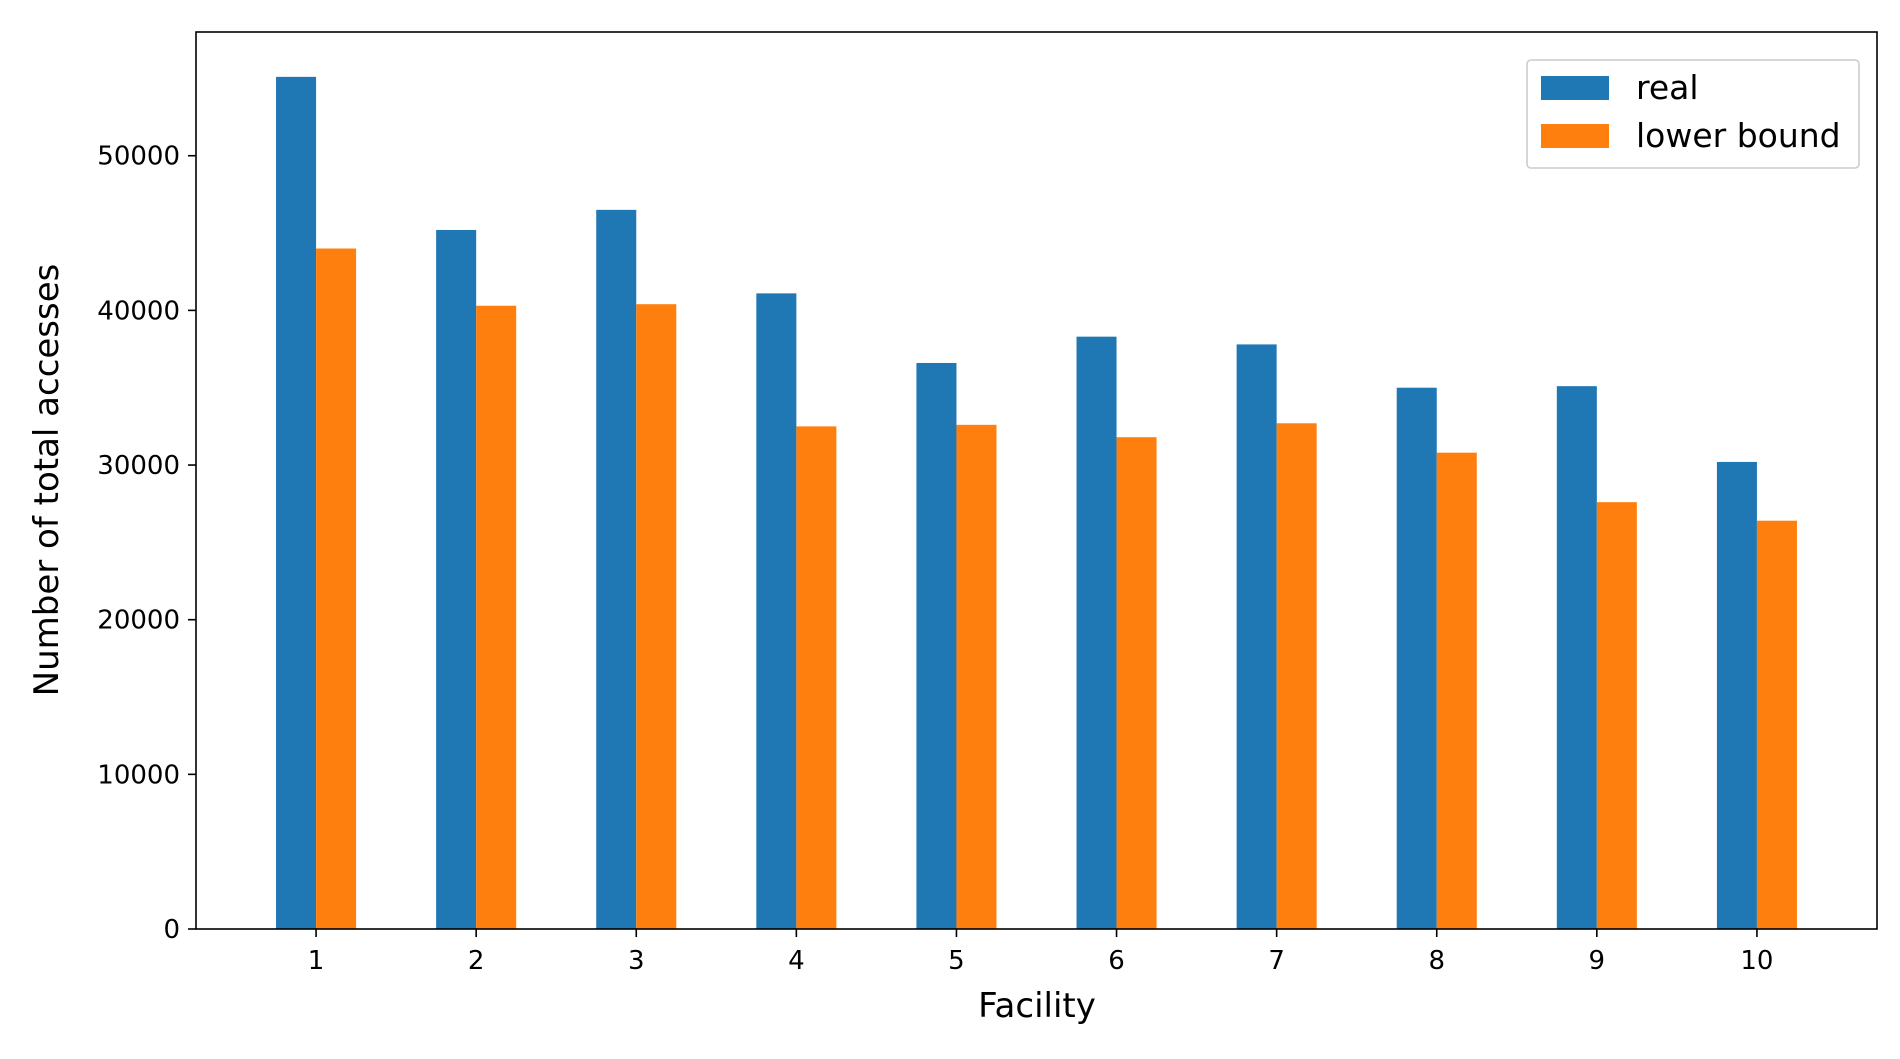 Image resolution: width=1900 pixels, height=1059 pixels. What do you see at coordinates (1667, 87) in the screenshot?
I see `legend-label-real: real` at bounding box center [1667, 87].